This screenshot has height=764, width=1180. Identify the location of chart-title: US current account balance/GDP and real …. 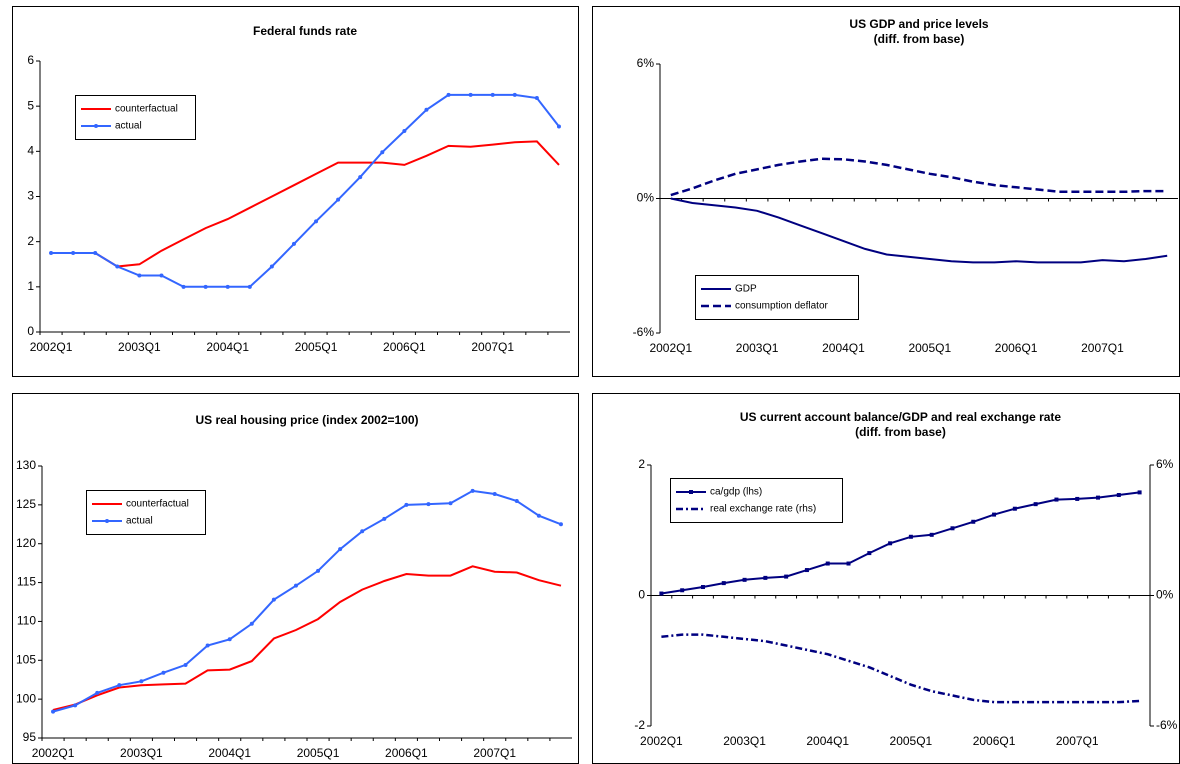
(901, 417).